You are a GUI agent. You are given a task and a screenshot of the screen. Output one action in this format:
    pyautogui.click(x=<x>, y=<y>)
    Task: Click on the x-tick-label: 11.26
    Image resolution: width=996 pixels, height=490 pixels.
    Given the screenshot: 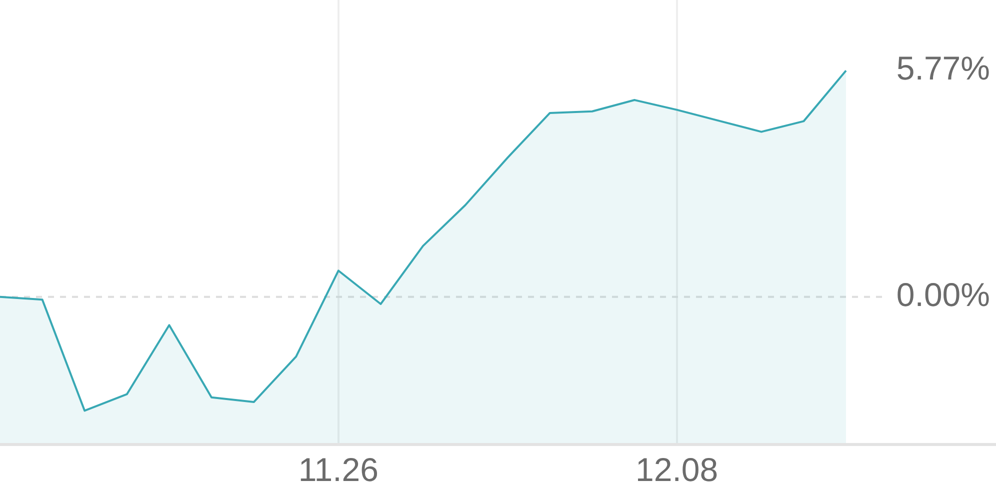 What is the action you would take?
    pyautogui.click(x=338, y=469)
    